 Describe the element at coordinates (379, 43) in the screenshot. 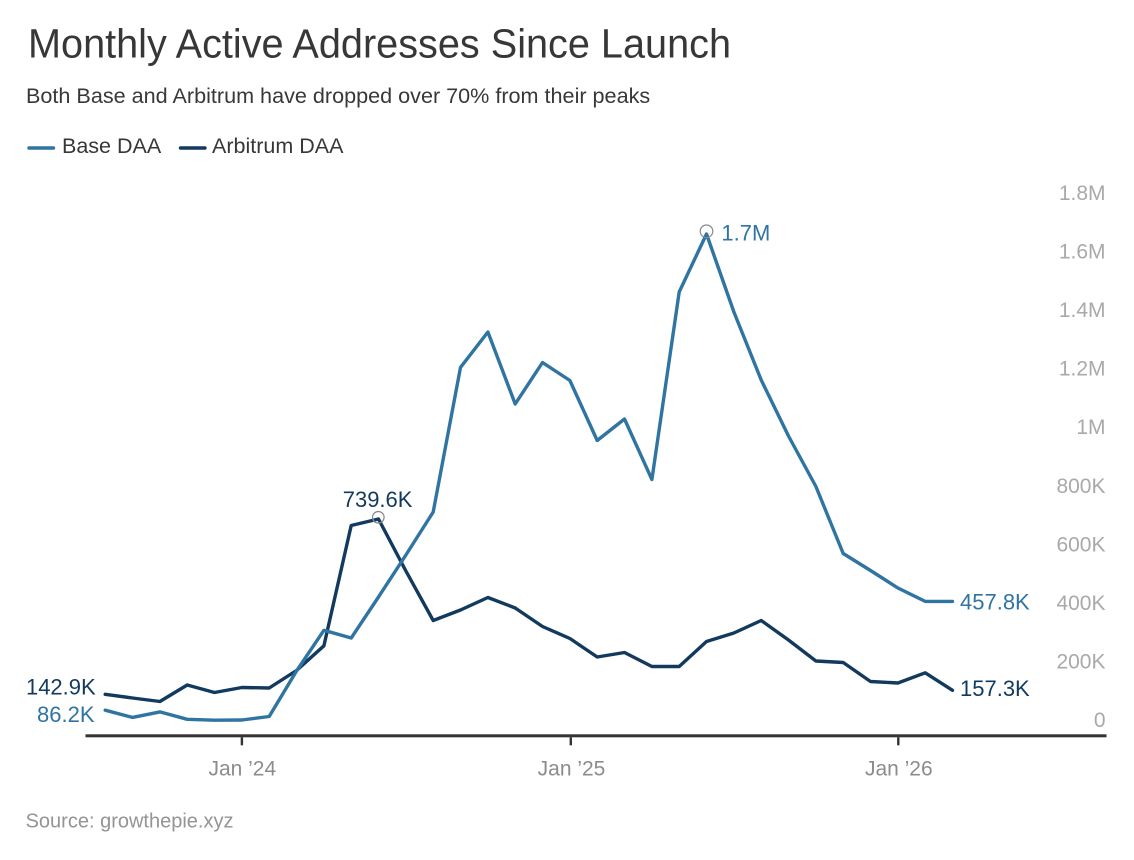

I see `svg-text:Monthly Active Addresses Since: Monthly Active Addresses Since Launch` at that location.